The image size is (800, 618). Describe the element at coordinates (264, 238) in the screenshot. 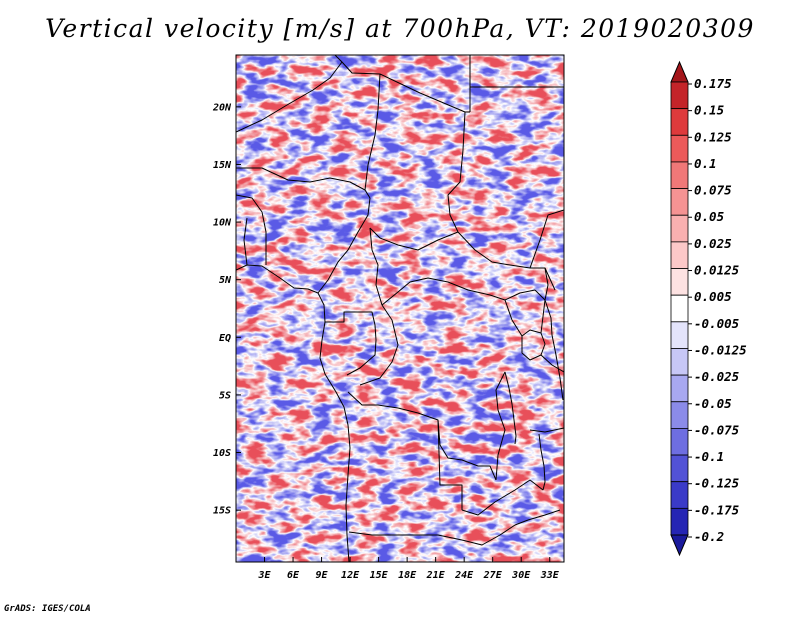

I see `border-benin` at that location.